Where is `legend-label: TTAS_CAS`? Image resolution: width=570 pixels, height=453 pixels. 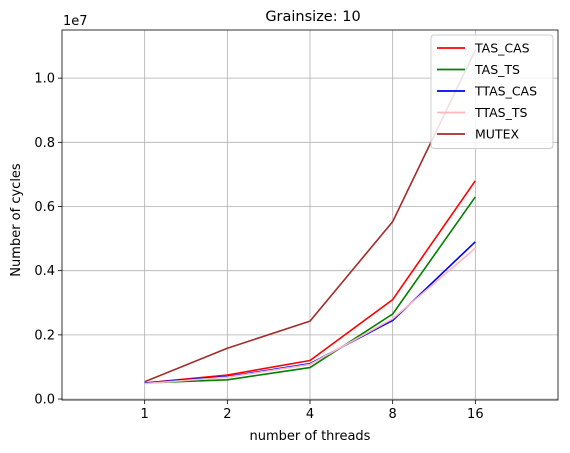
legend-label: TTAS_CAS is located at coordinates (505, 91).